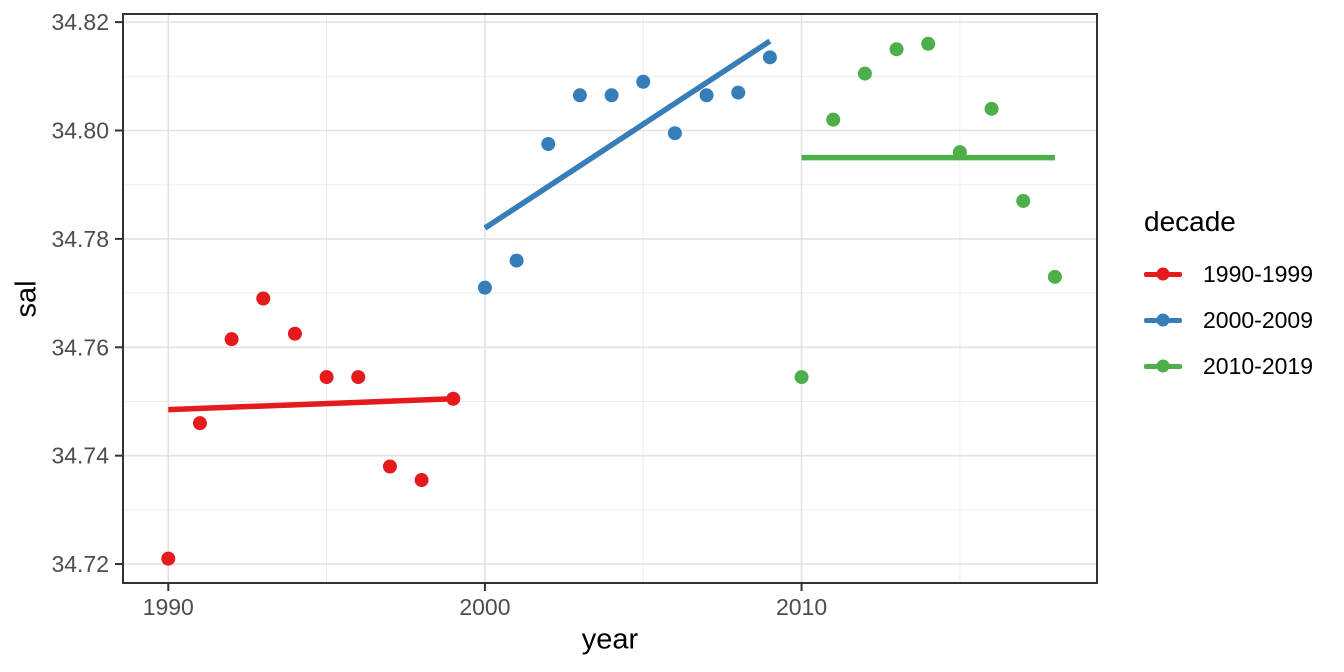 The width and height of the screenshot is (1344, 672). What do you see at coordinates (80, 456) in the screenshot?
I see `y-tick-label: 34.74` at bounding box center [80, 456].